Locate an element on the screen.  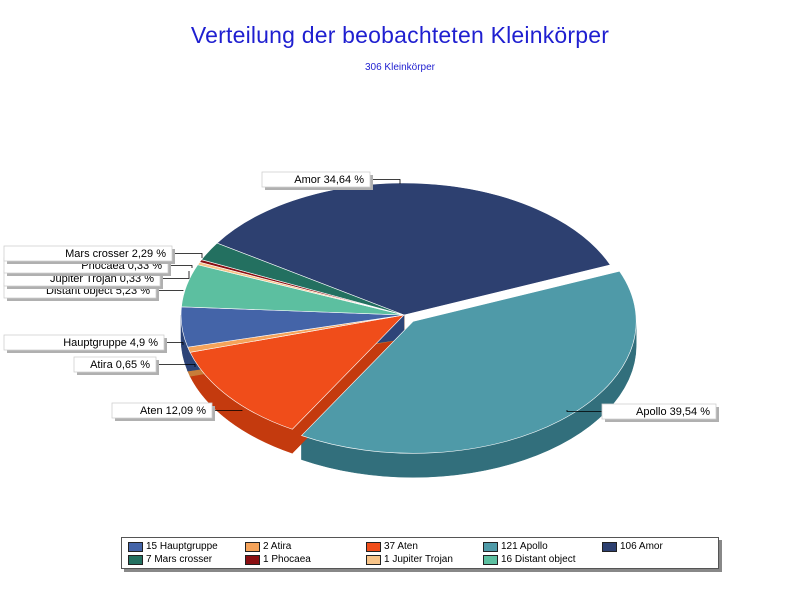
svg-text: Apollo 39,54 % is located at coordinates (673, 412).